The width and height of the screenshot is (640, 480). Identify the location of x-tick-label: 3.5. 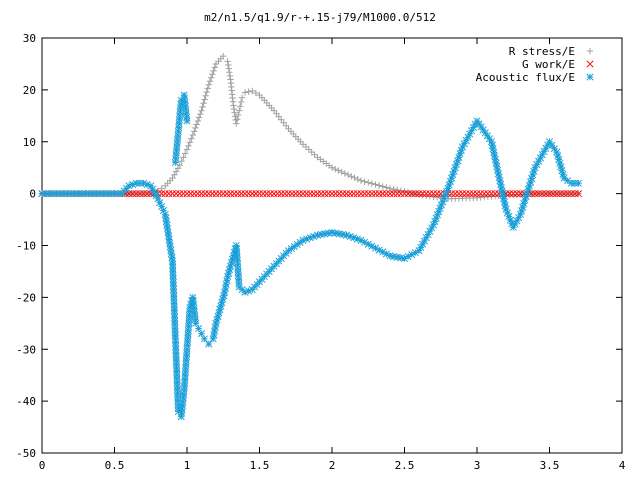
(550, 465).